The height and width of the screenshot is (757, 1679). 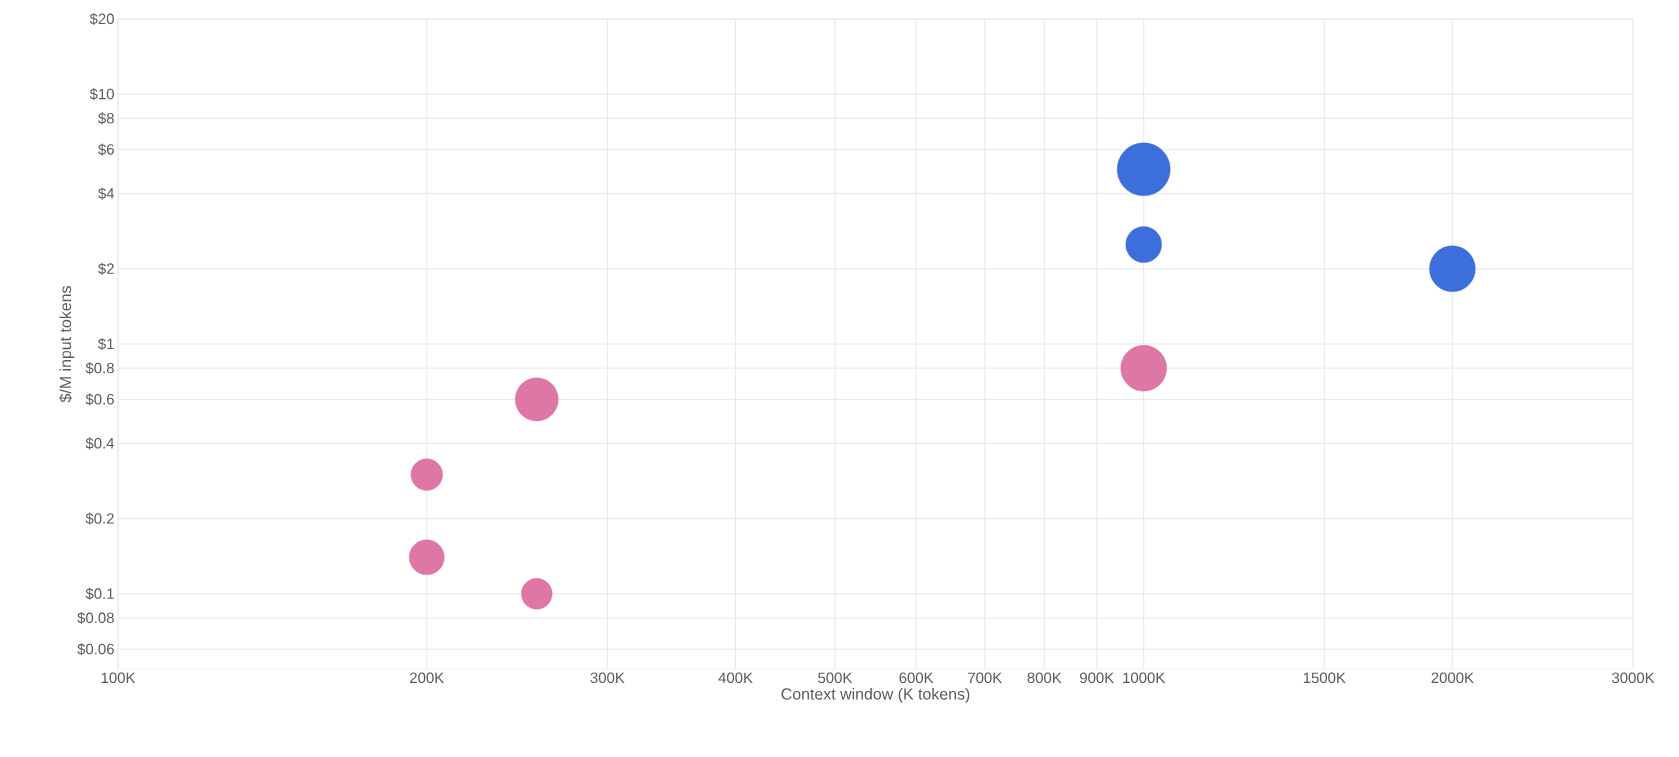 I want to click on y-tick-label: $6, so click(x=106, y=149).